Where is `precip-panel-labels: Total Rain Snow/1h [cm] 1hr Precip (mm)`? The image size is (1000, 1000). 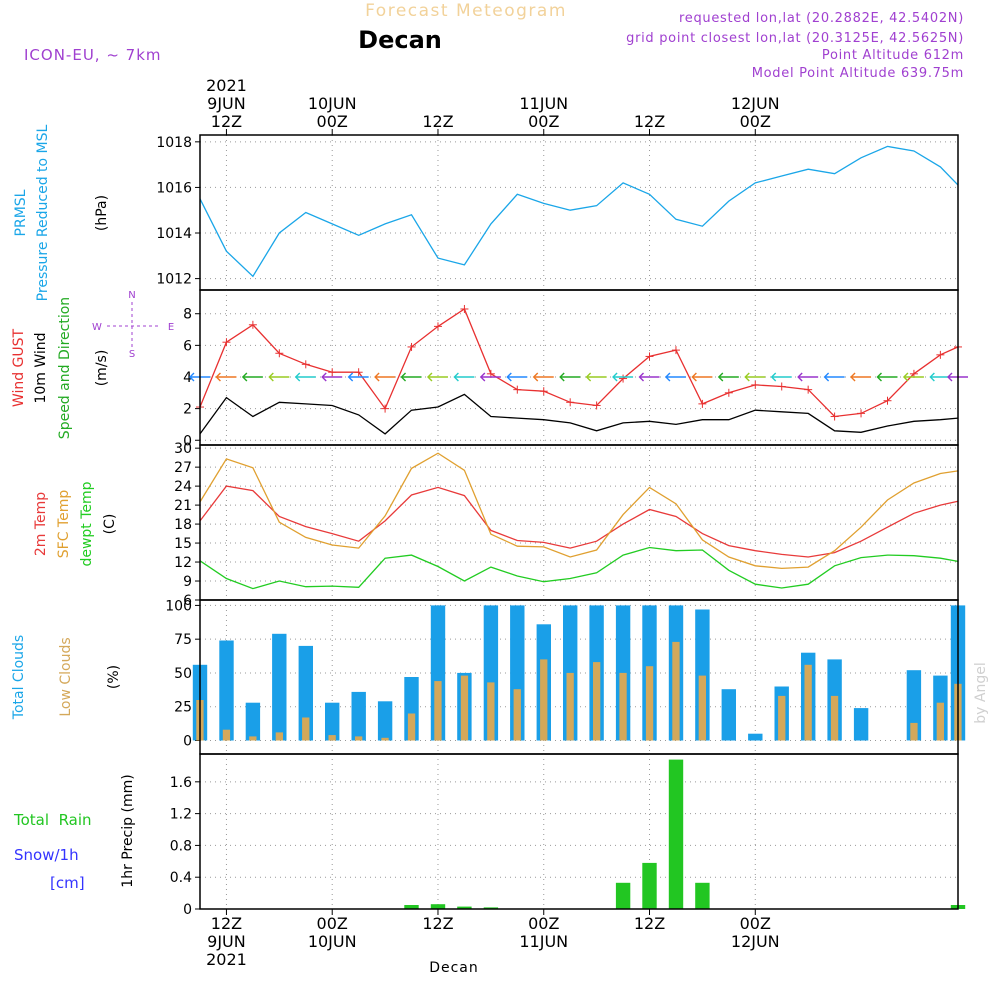 precip-panel-labels: Total Rain Snow/1h [cm] 1hr Precip (mm) is located at coordinates (74, 833).